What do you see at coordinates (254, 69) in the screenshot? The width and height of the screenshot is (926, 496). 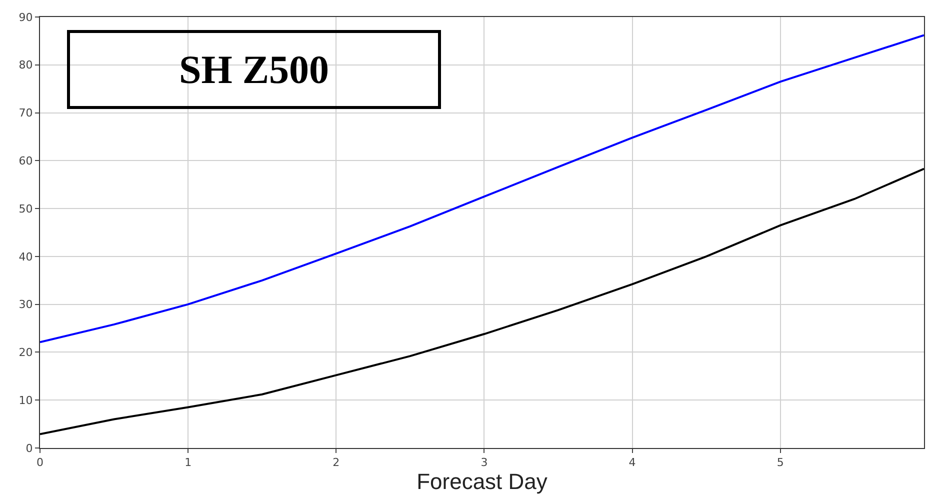 I see `annotation: SH Z500` at bounding box center [254, 69].